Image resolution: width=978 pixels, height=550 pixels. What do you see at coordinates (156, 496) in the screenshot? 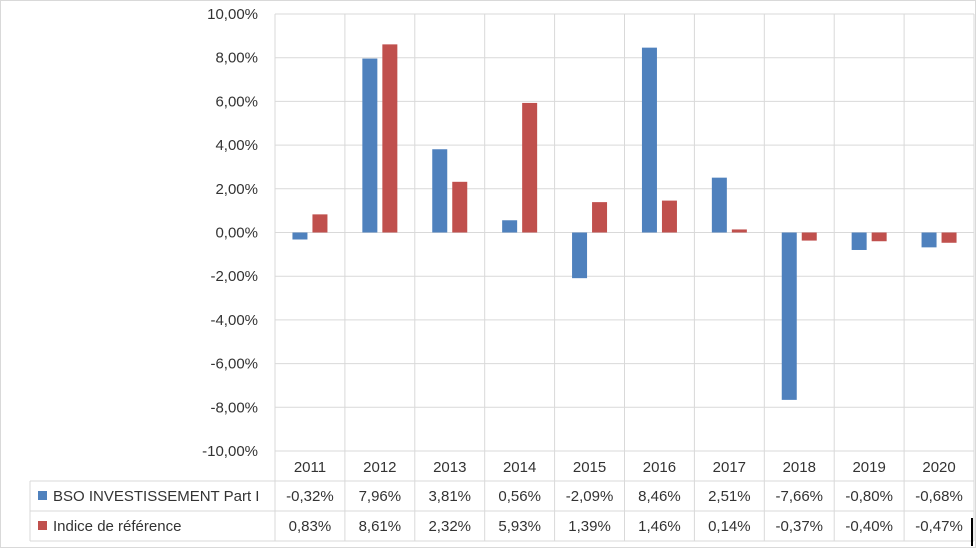
I see `series-name: BSO INVESTISSEMENT Part I` at bounding box center [156, 496].